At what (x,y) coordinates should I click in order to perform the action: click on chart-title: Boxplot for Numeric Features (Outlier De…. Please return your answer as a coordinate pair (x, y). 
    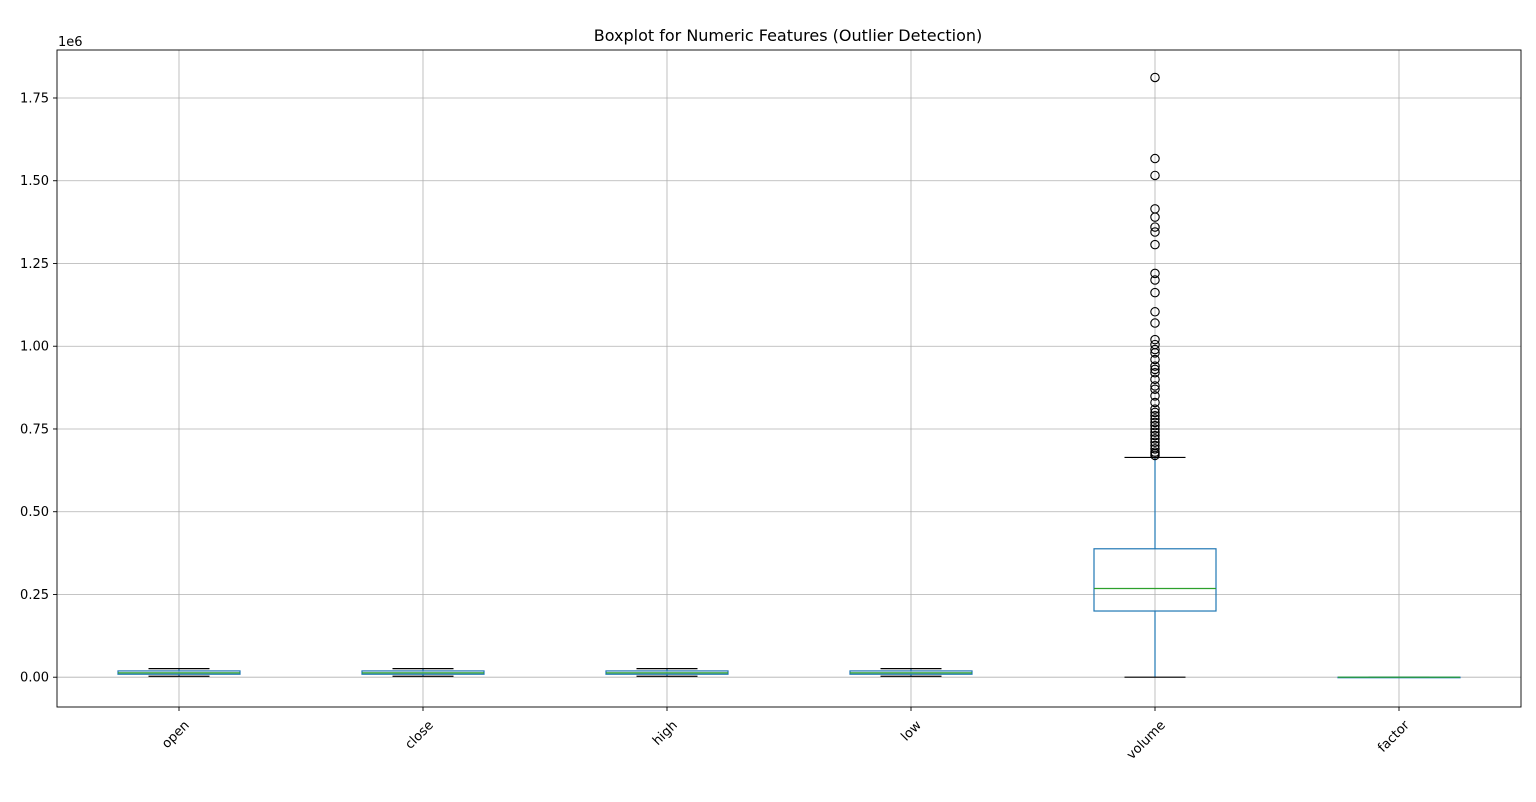
    Looking at the image, I should click on (788, 35).